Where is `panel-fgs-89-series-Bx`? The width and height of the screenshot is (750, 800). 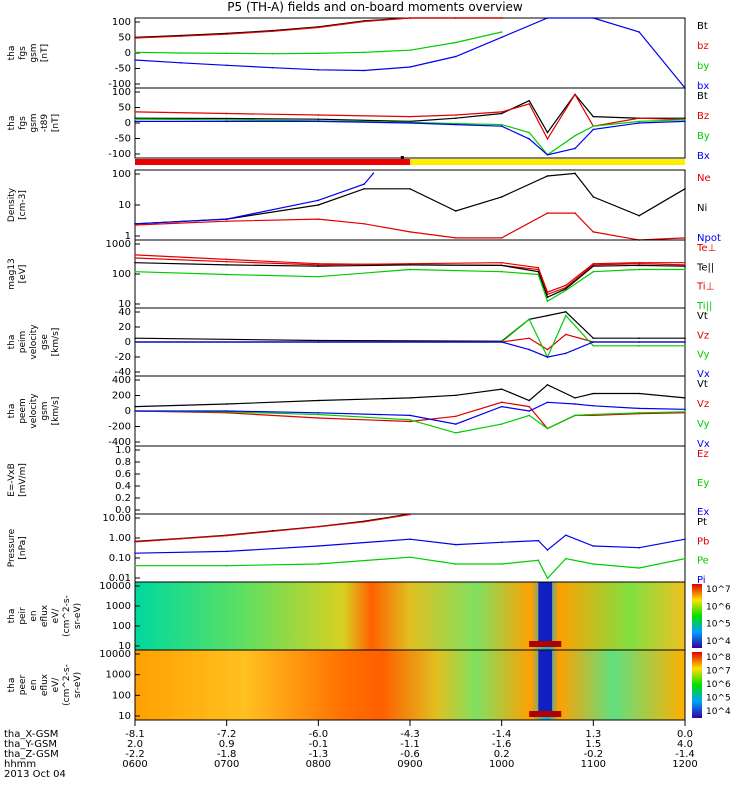
panel-fgs-89-series-Bx is located at coordinates (410, 138).